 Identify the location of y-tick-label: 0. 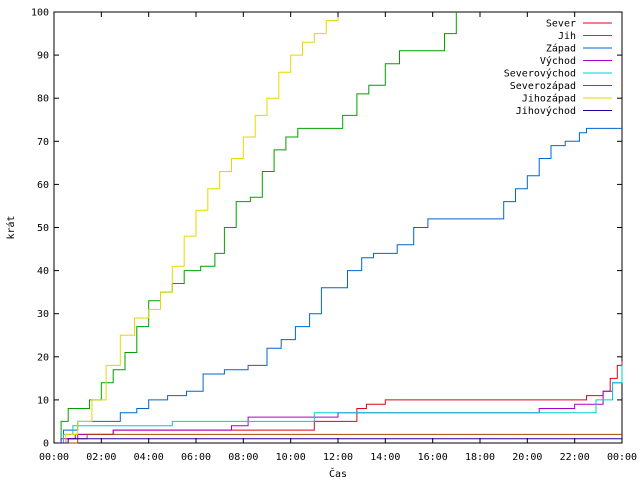
(46, 444).